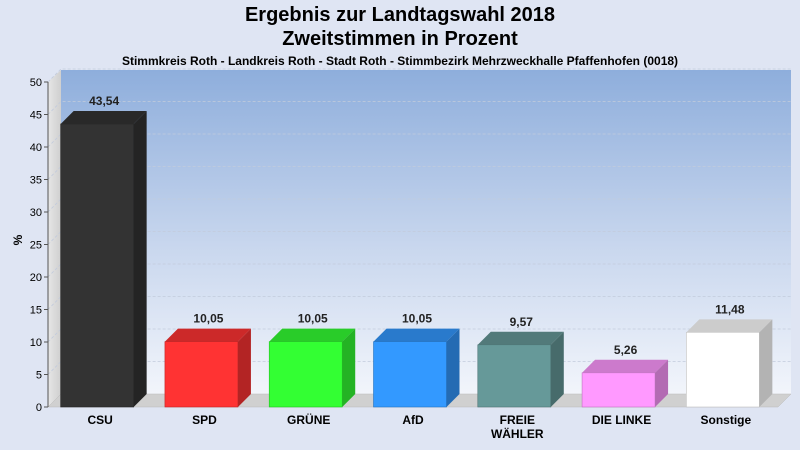 The image size is (800, 450). What do you see at coordinates (36, 311) in the screenshot?
I see `y-tick-label: 15` at bounding box center [36, 311].